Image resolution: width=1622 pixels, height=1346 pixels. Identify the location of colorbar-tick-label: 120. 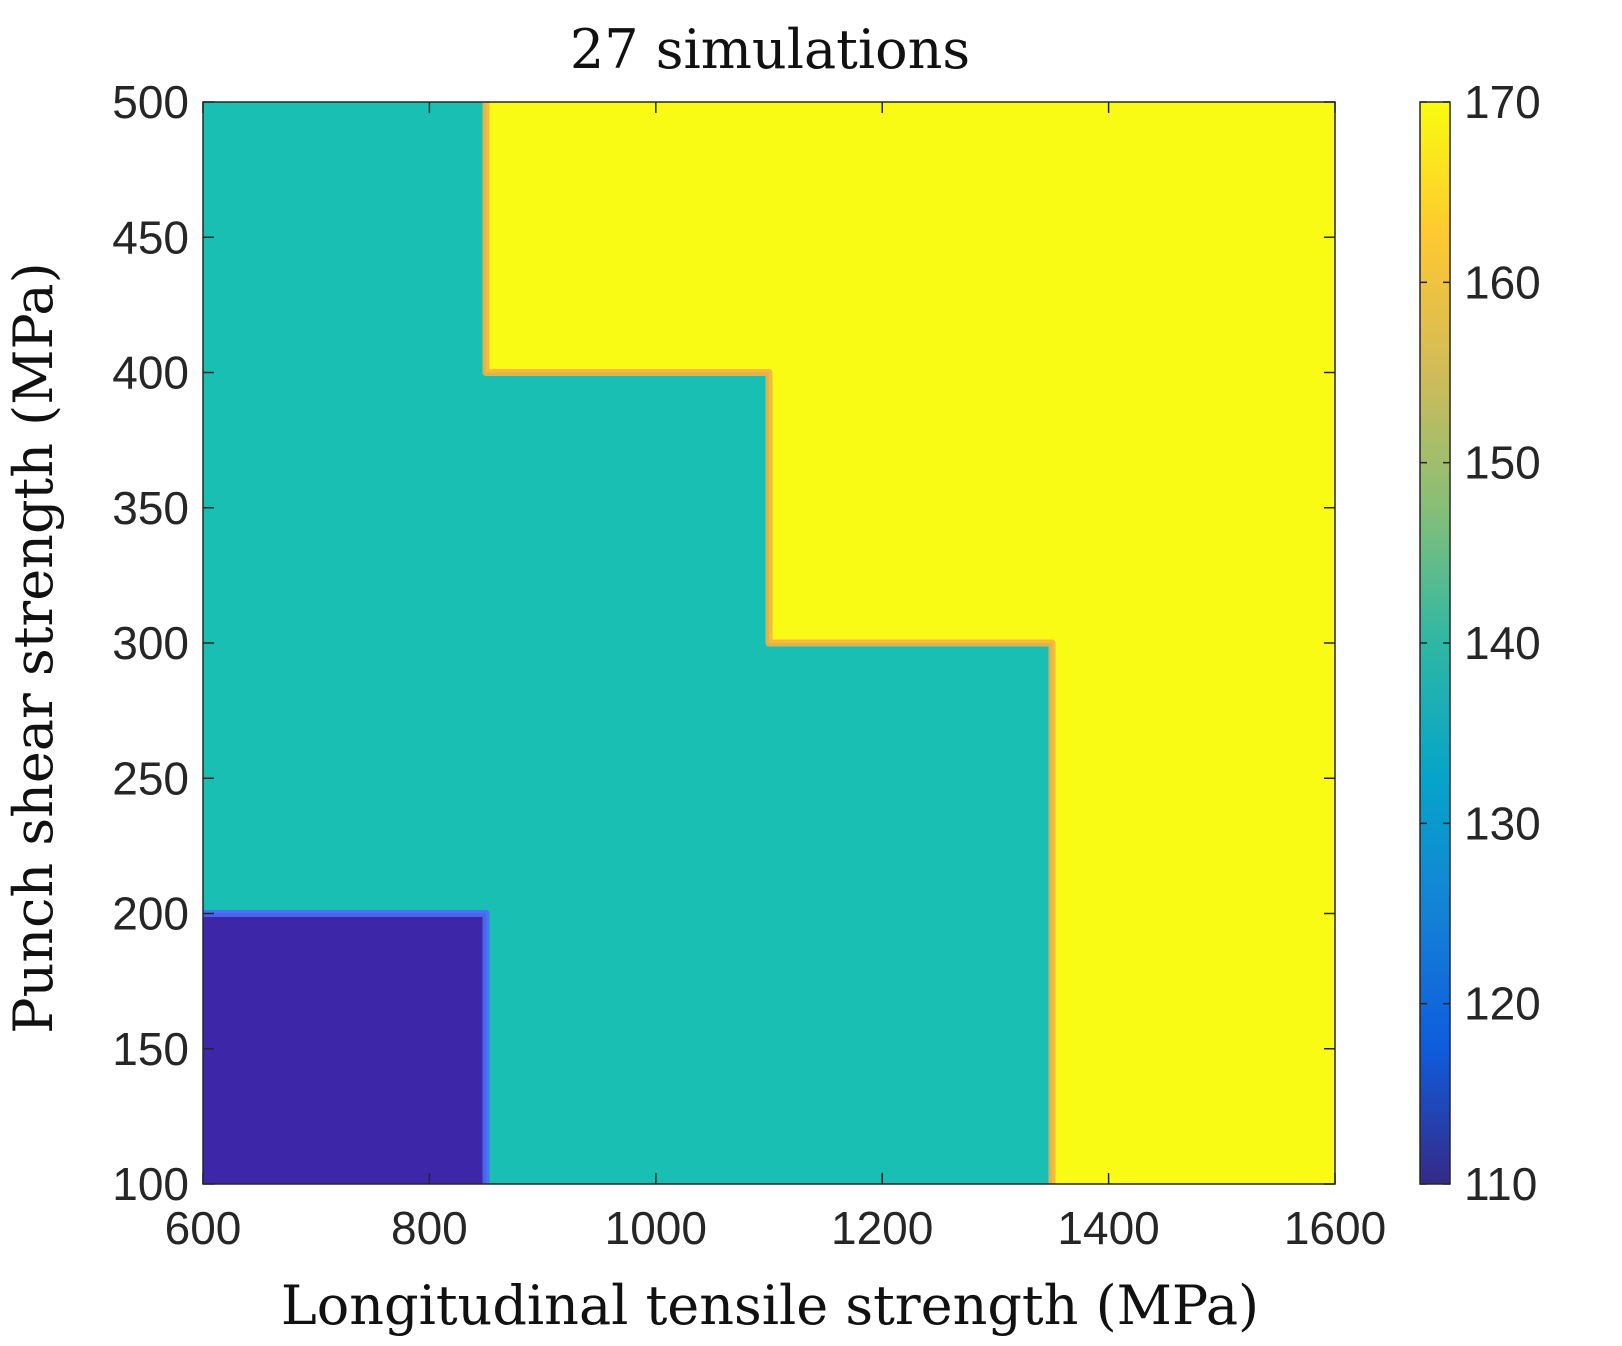
(1502, 1004).